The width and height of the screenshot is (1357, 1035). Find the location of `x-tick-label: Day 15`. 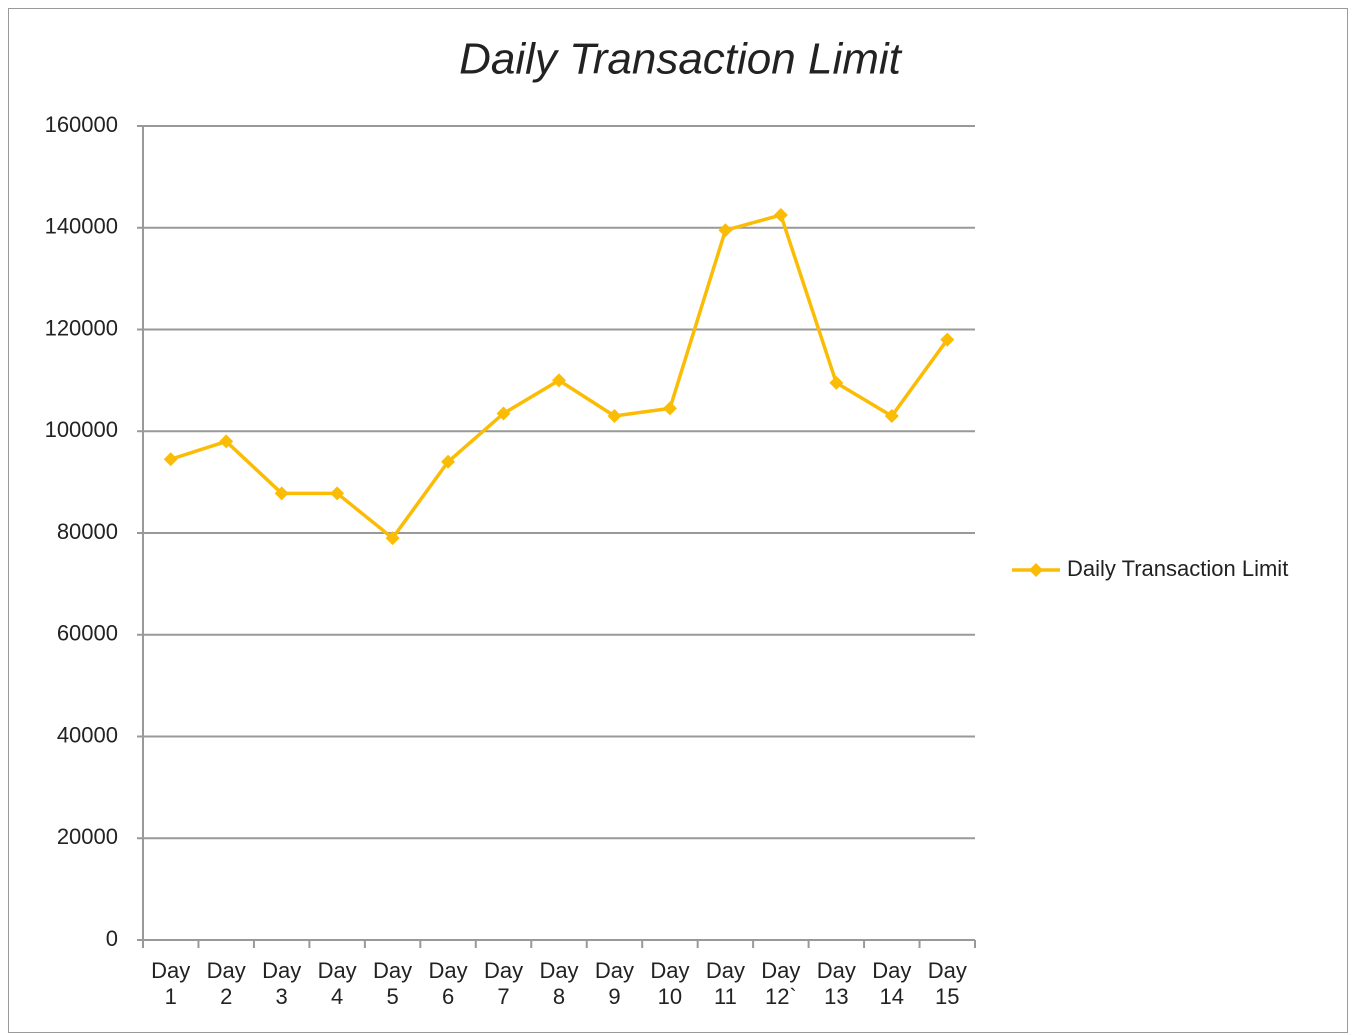

x-tick-label: Day 15 is located at coordinates (947, 983).